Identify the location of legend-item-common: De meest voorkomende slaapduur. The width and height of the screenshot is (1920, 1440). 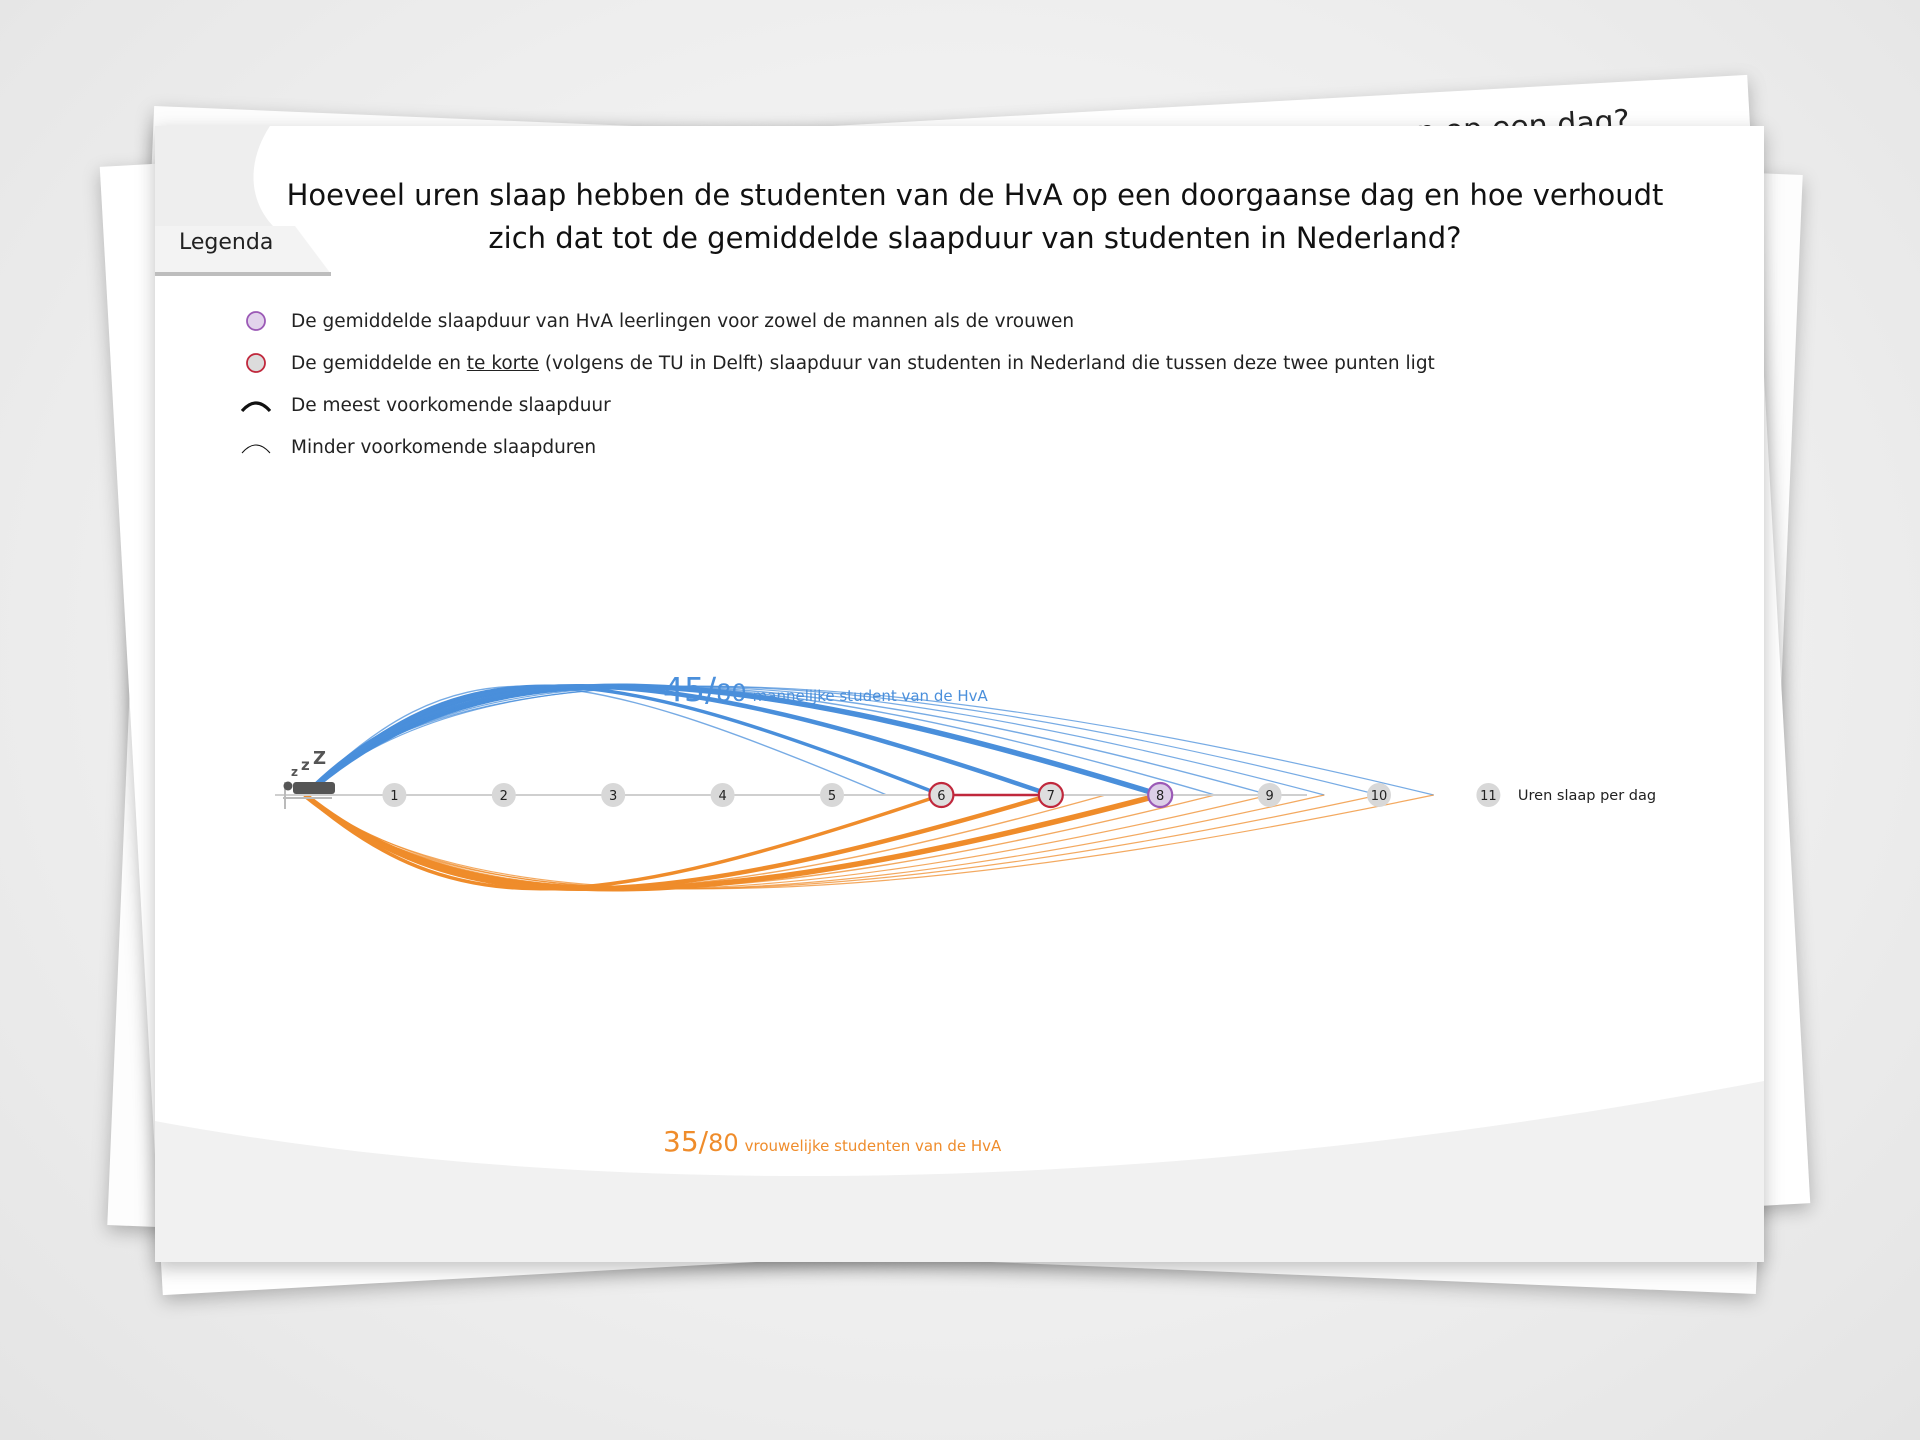
(426, 405).